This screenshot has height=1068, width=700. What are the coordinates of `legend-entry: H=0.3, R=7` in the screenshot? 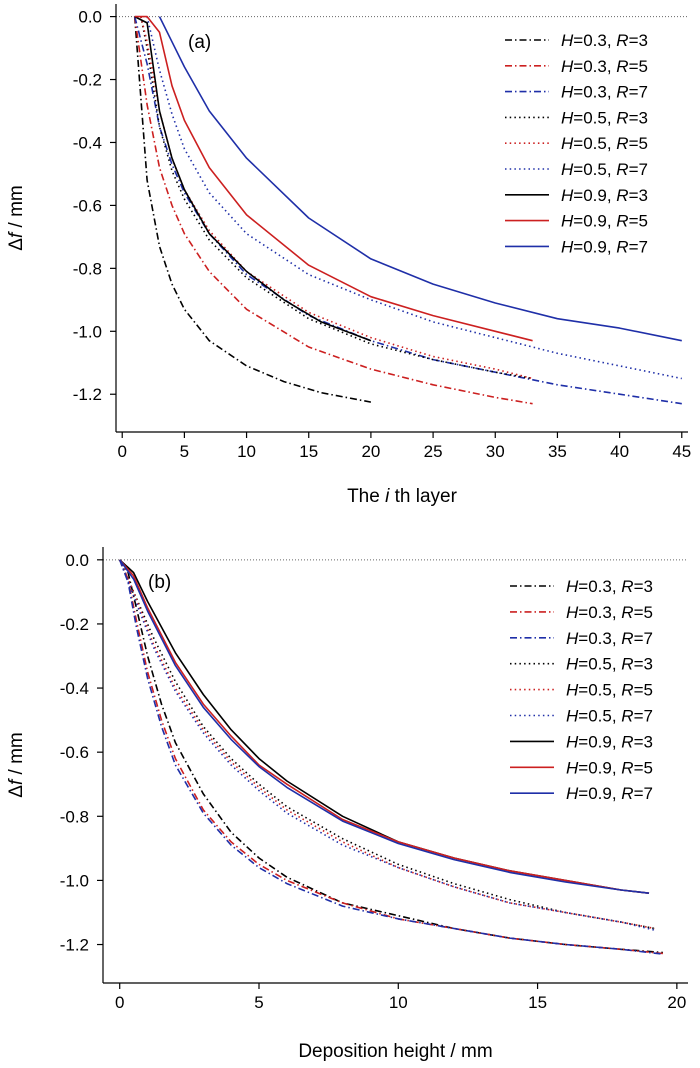 It's located at (609, 638).